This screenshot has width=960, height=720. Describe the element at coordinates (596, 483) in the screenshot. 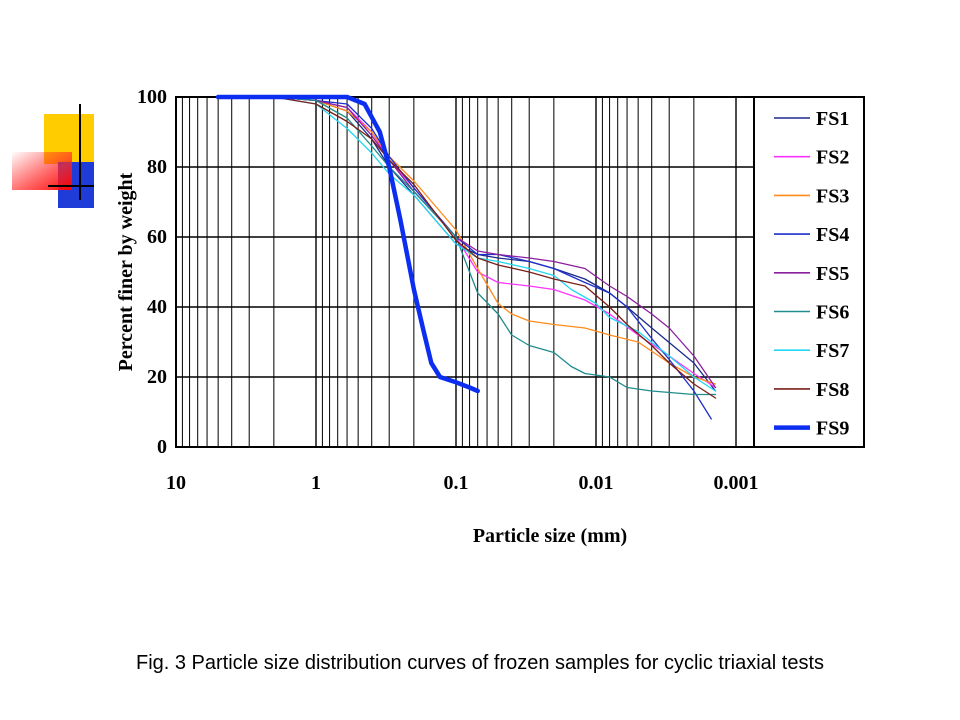

I see `x-tick-label: 0.01` at that location.